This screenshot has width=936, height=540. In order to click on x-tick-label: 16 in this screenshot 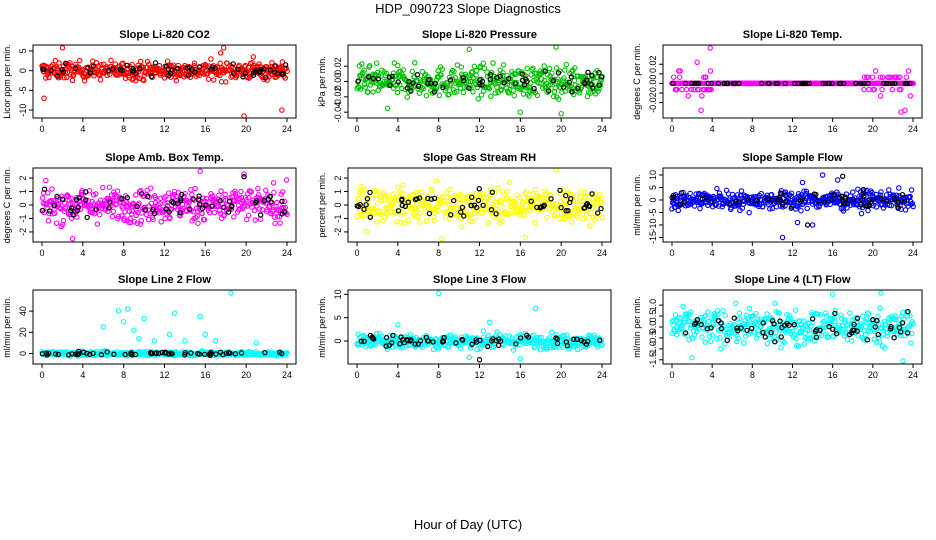, I will do `click(833, 375)`.